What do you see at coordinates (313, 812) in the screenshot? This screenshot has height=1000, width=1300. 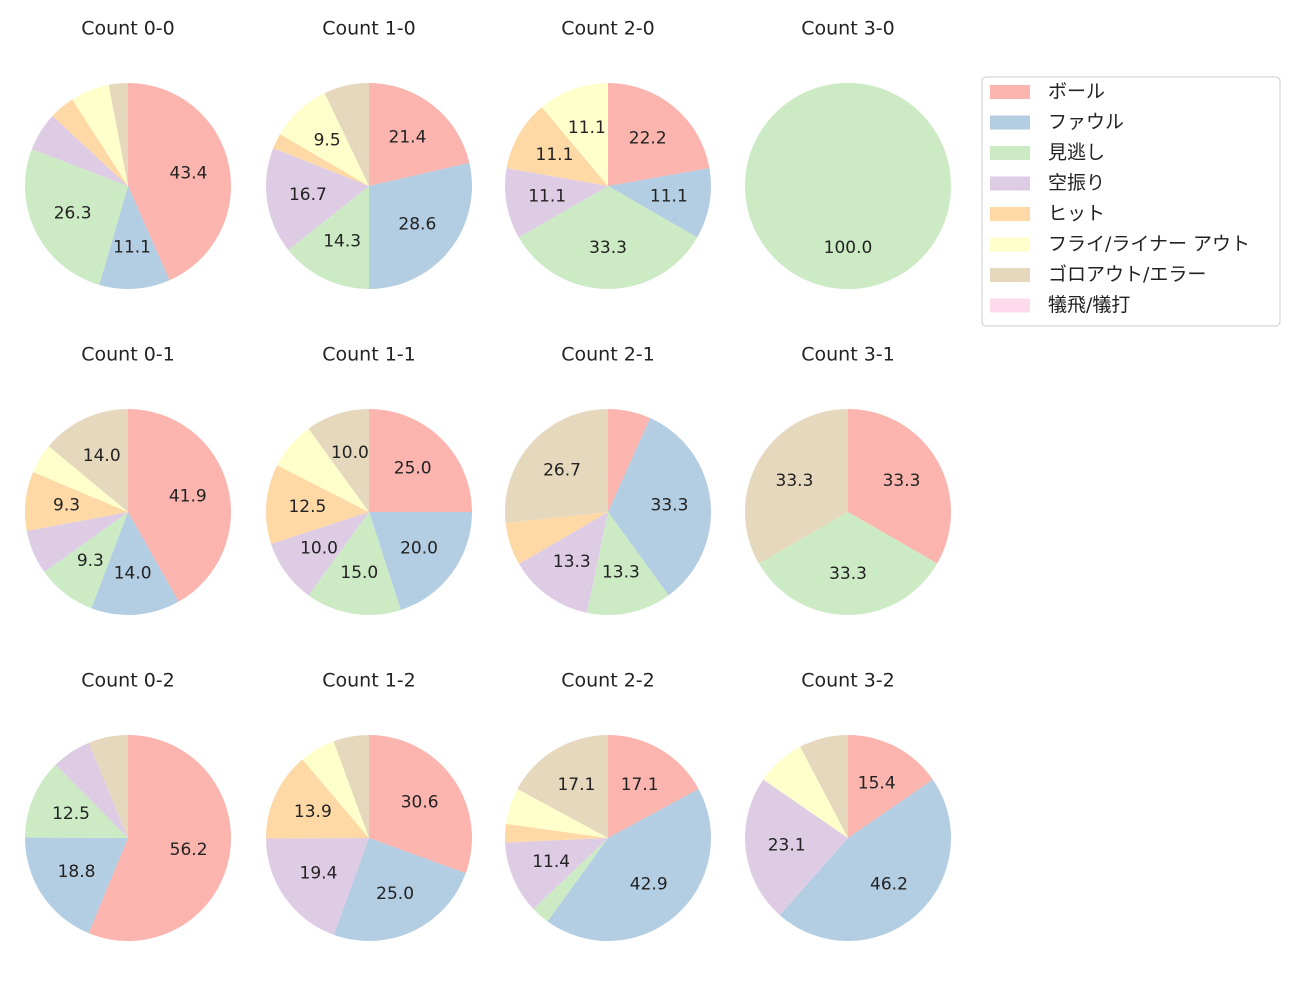 I see `slice-label: 13.9` at bounding box center [313, 812].